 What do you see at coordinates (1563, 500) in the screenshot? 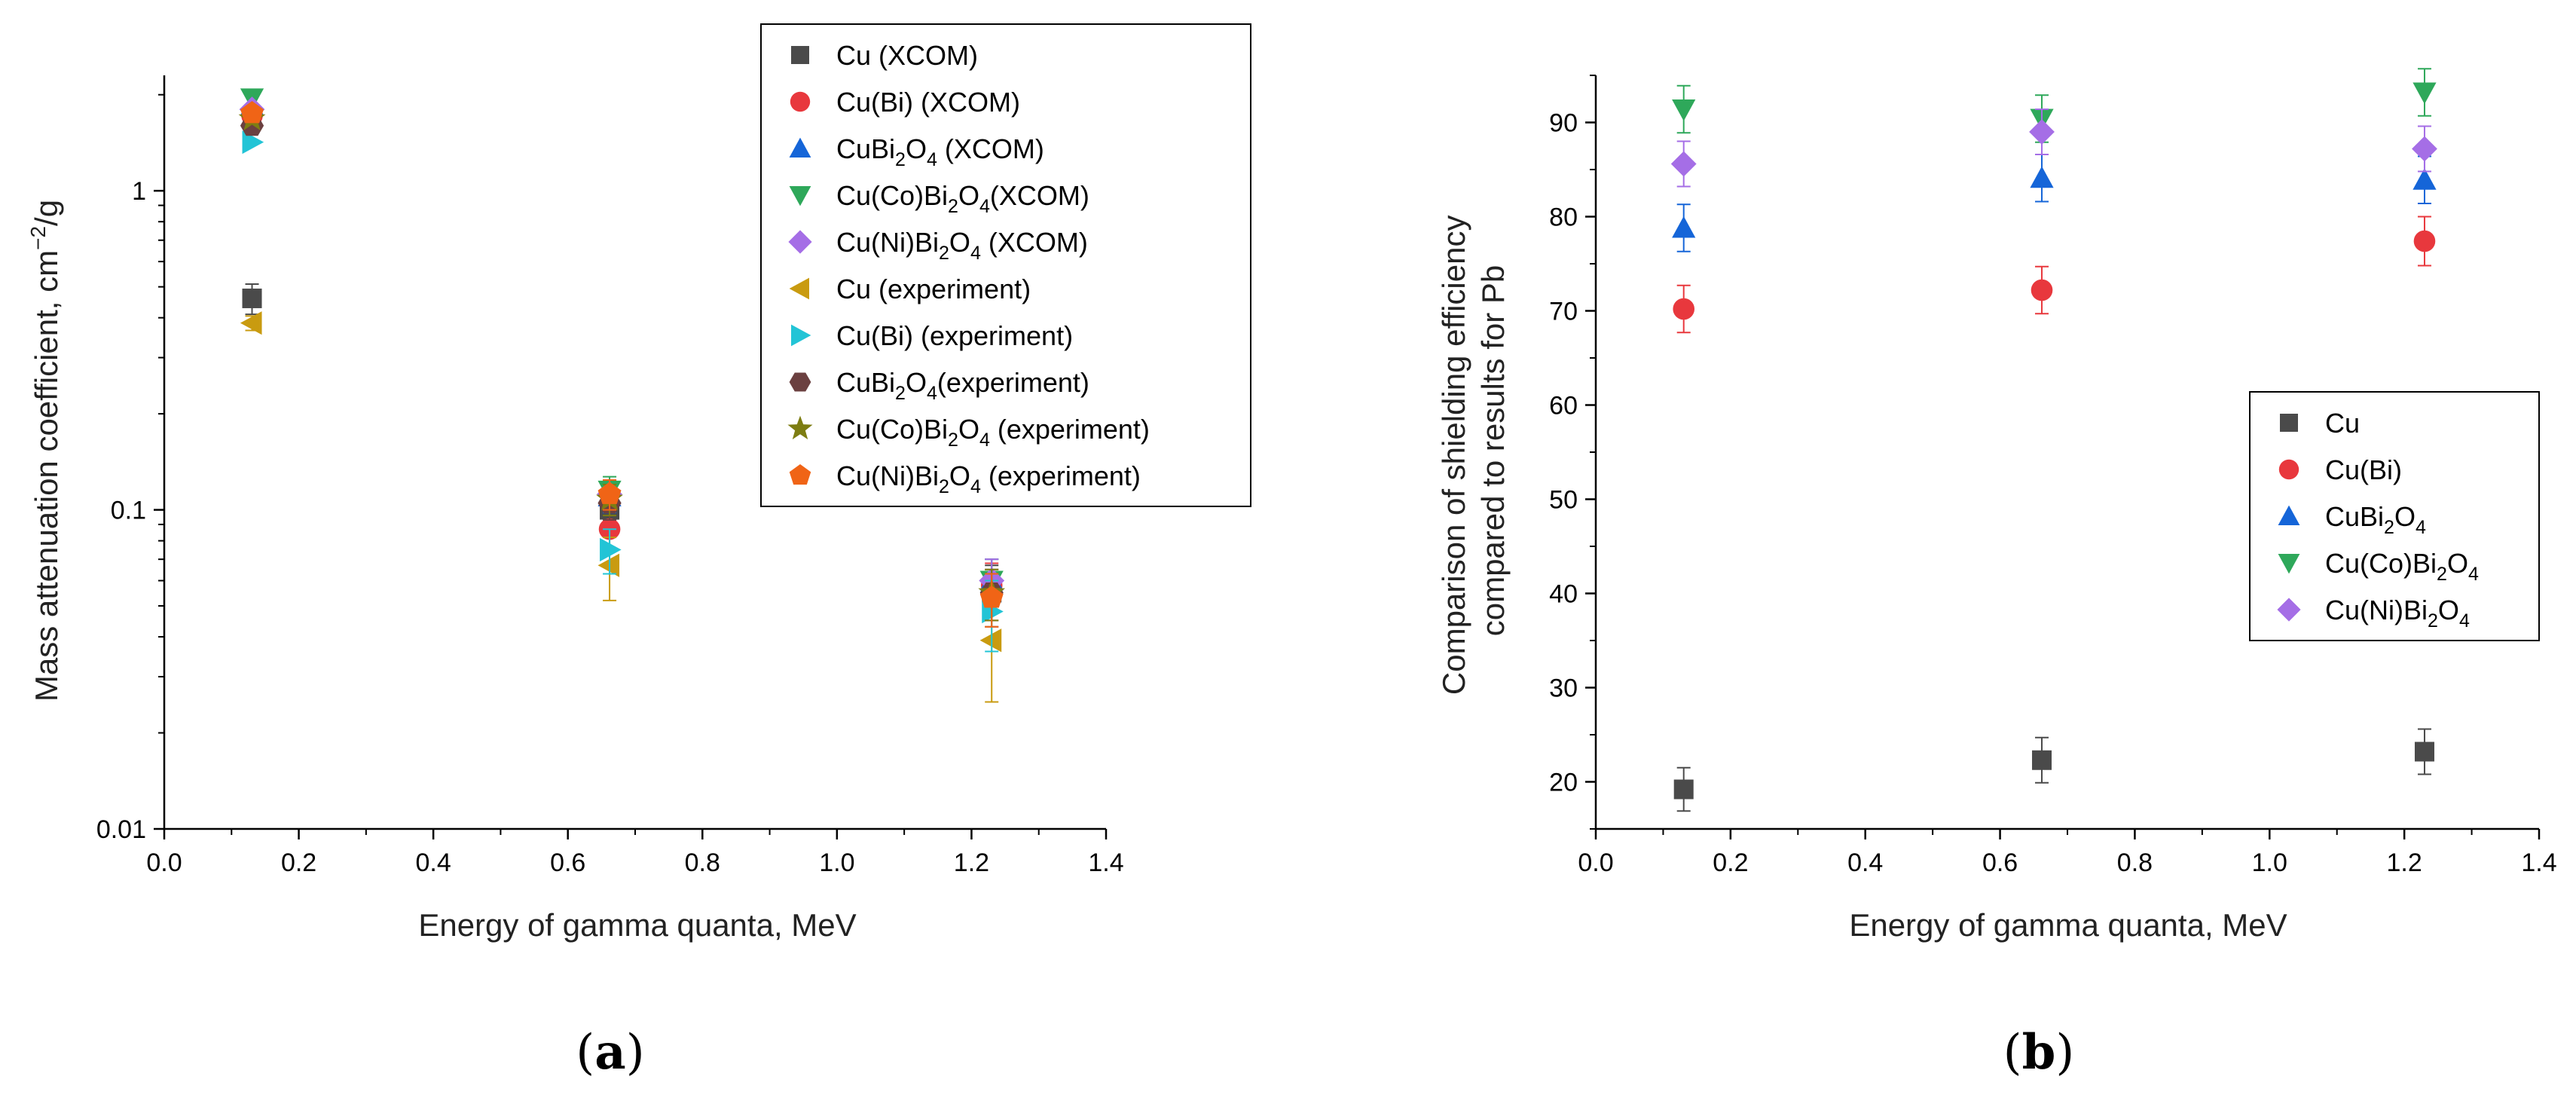
I see `y-tick-label: 50` at bounding box center [1563, 500].